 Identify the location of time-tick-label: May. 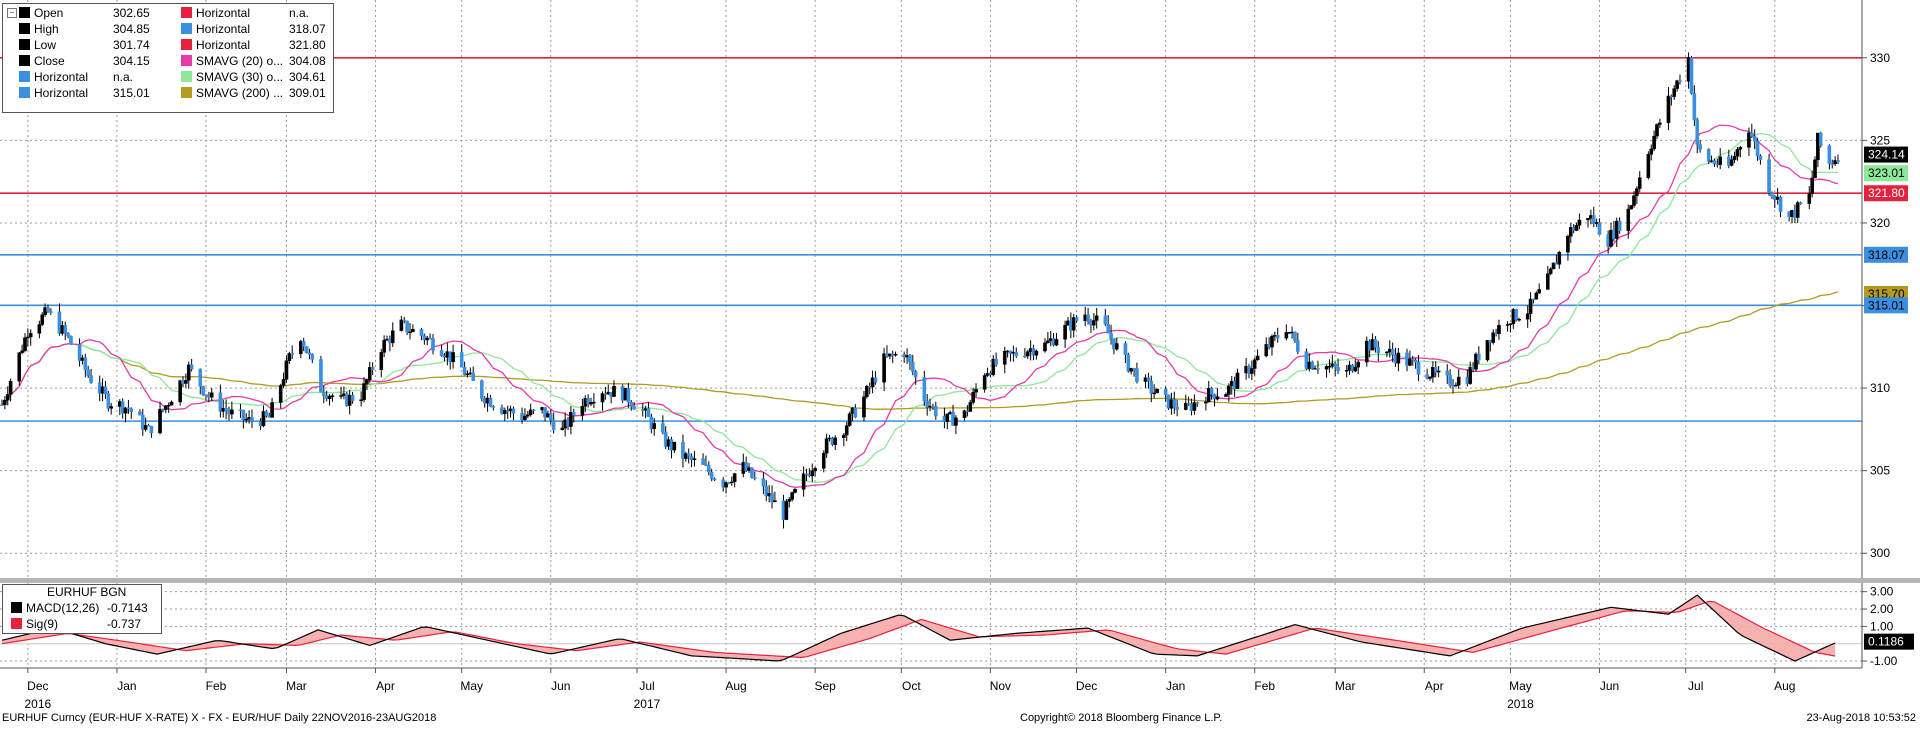
(1520, 686).